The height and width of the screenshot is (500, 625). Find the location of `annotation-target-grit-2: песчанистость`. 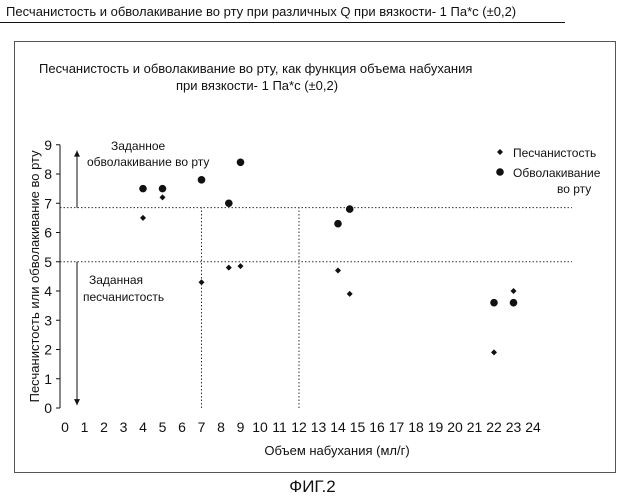

annotation-target-grit-2: песчанистость is located at coordinates (123, 297).